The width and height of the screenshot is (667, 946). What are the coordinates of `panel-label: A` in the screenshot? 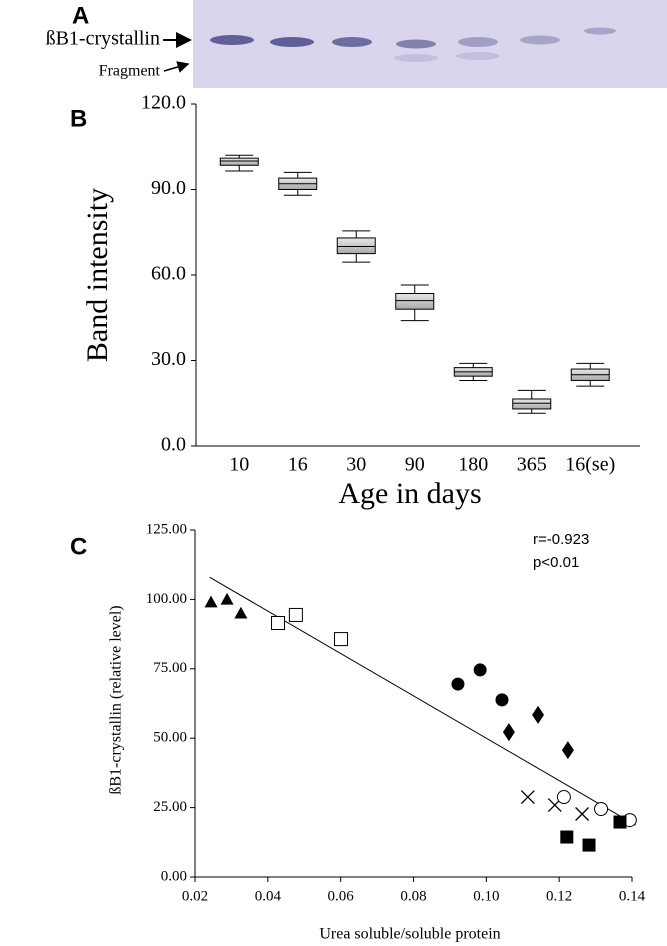 It's located at (80, 15).